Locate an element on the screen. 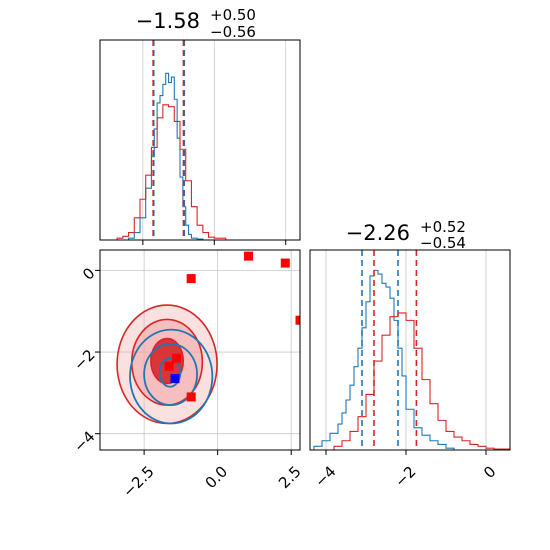  bottom-right-grid is located at coordinates (406, 350).